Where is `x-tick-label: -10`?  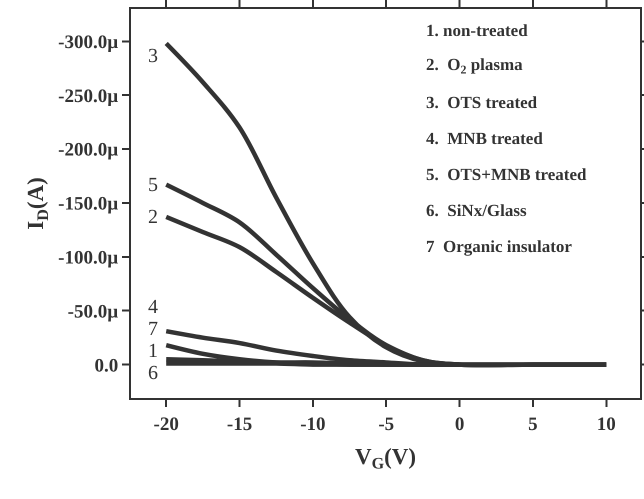 x-tick-label: -10 is located at coordinates (313, 424).